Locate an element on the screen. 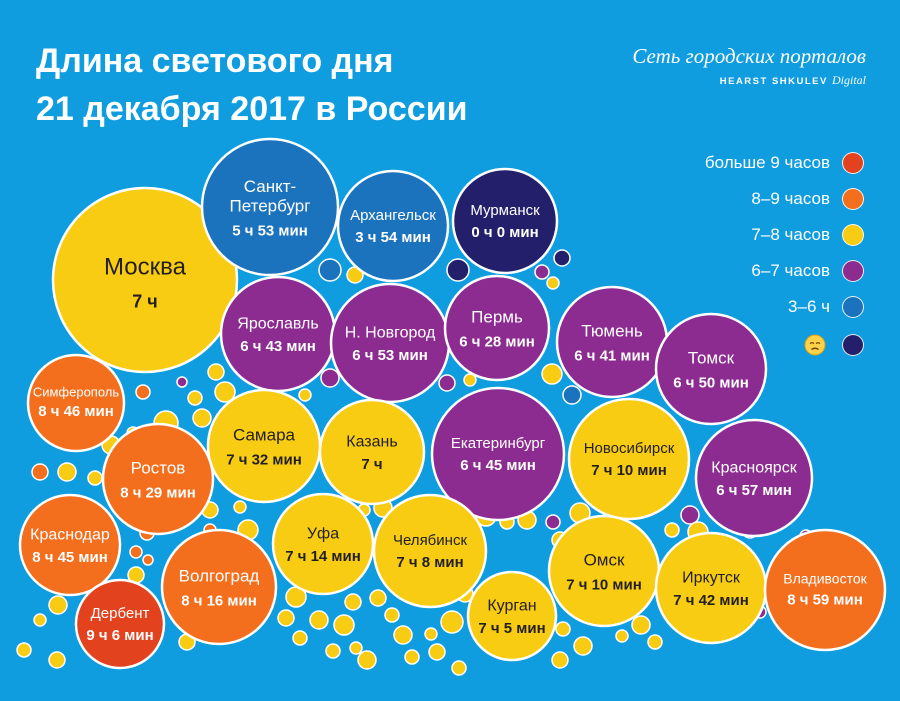 This screenshot has width=900, height=701. city-name-label: Новосибирск is located at coordinates (629, 448).